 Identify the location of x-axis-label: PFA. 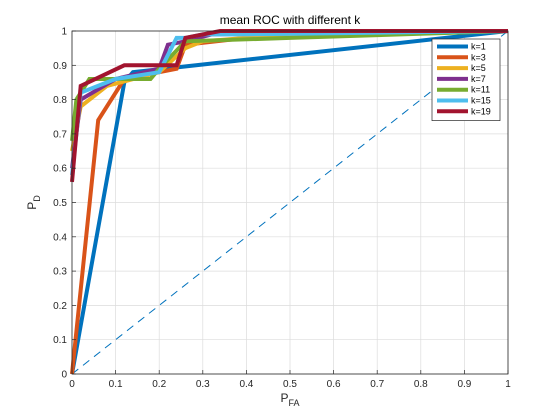
(289, 399).